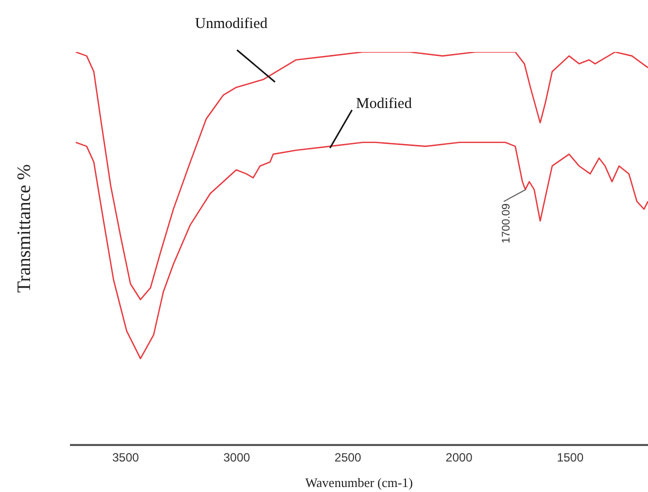 The image size is (648, 492). I want to click on x-tick-label: 3500, so click(126, 457).